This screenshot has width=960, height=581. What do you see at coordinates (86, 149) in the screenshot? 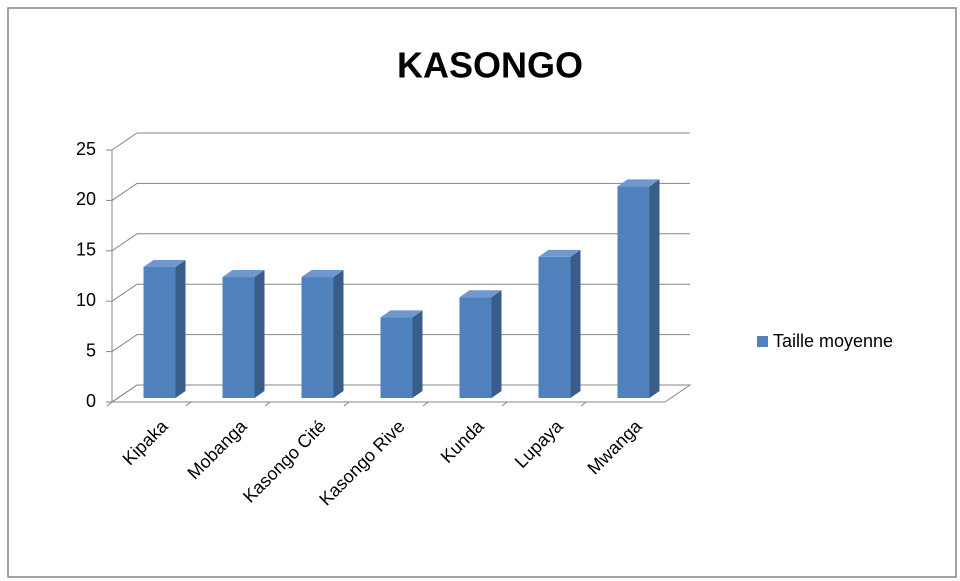
I see `y-tick-label: 25` at bounding box center [86, 149].